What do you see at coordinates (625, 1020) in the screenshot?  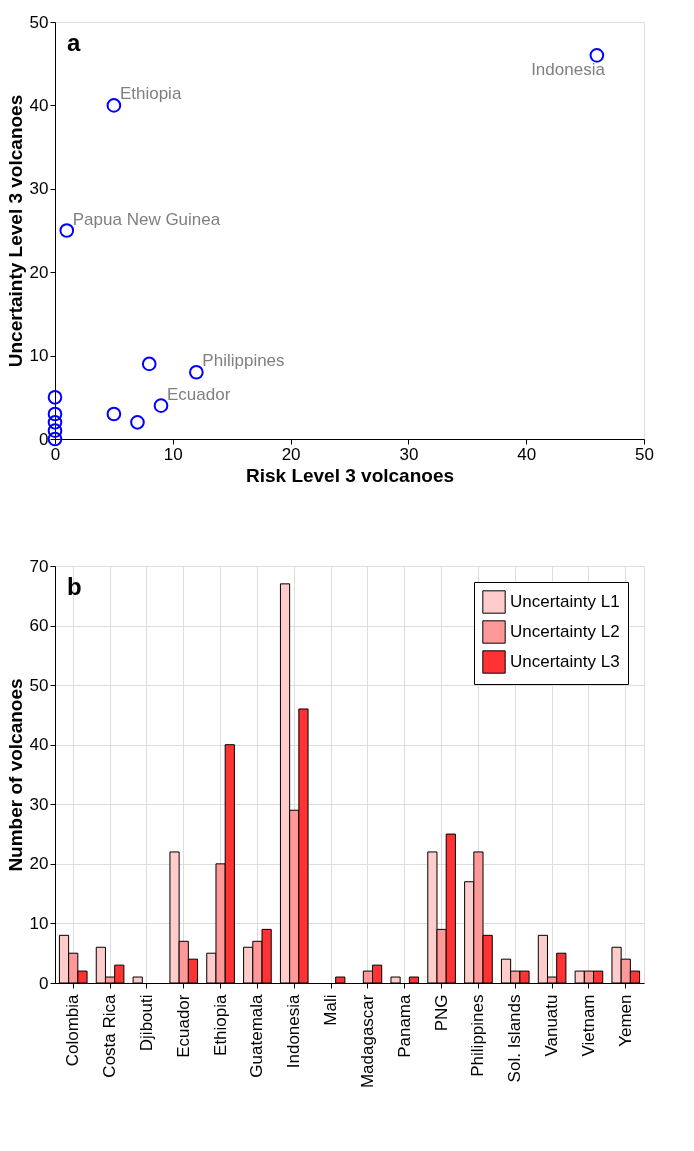 I see `x-tick-label: Yemen` at bounding box center [625, 1020].